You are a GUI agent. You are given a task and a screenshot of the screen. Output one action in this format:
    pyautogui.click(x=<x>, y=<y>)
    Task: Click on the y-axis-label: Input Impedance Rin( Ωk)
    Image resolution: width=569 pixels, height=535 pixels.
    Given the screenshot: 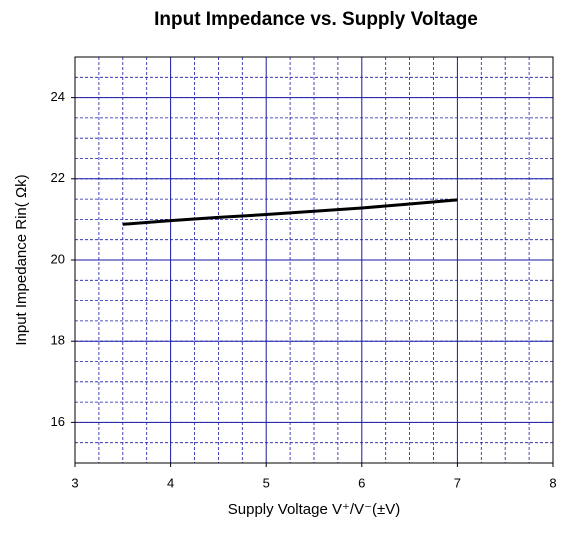 What is the action you would take?
    pyautogui.click(x=21, y=259)
    